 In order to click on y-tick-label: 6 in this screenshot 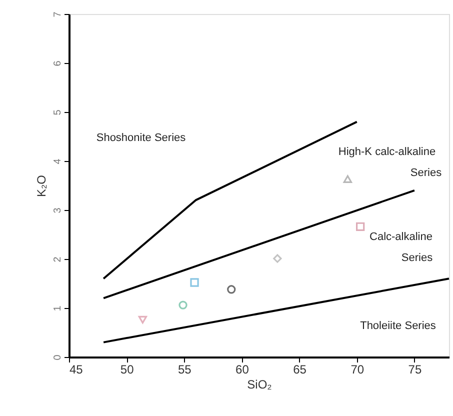, I will do `click(58, 63)`.